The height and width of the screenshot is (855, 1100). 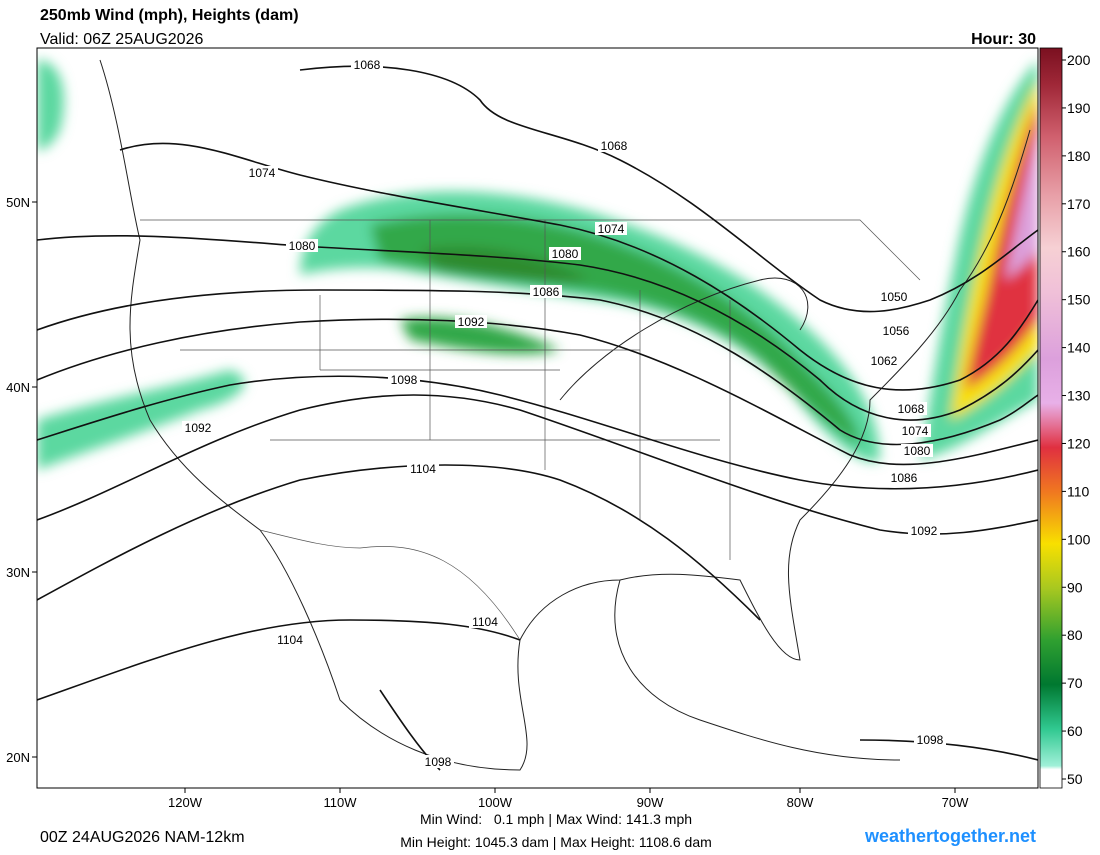 I want to click on colorbar-tick-label: 100, so click(x=1079, y=539).